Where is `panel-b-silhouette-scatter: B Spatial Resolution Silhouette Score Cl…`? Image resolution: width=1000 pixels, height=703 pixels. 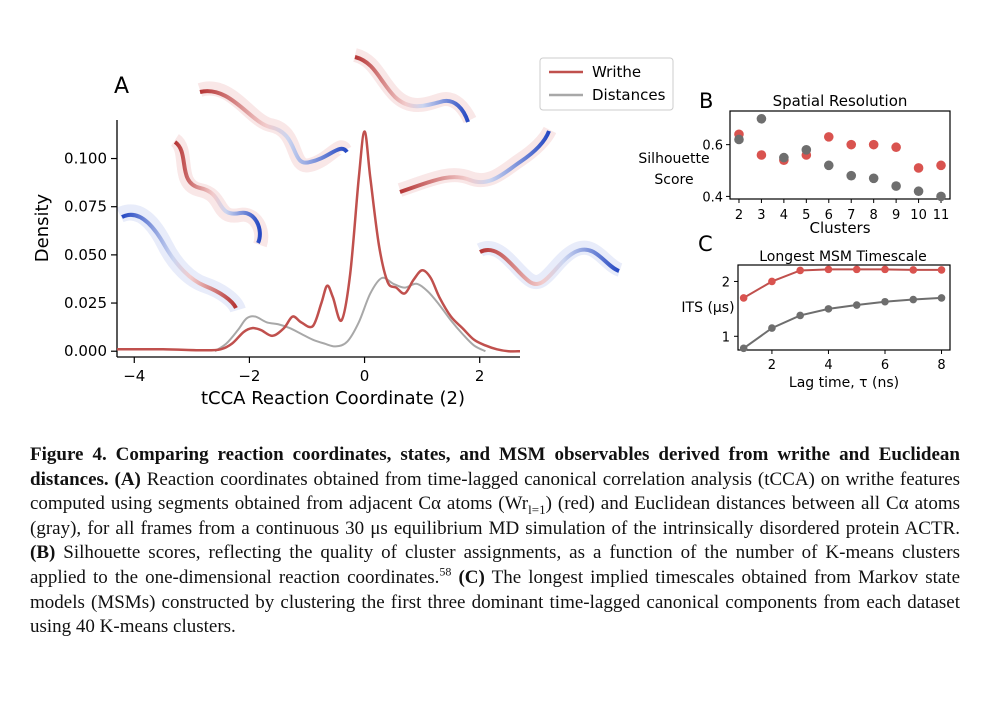
panel-b-silhouette-scatter: B Spatial Resolution Silhouette Score Cl… is located at coordinates (794, 163).